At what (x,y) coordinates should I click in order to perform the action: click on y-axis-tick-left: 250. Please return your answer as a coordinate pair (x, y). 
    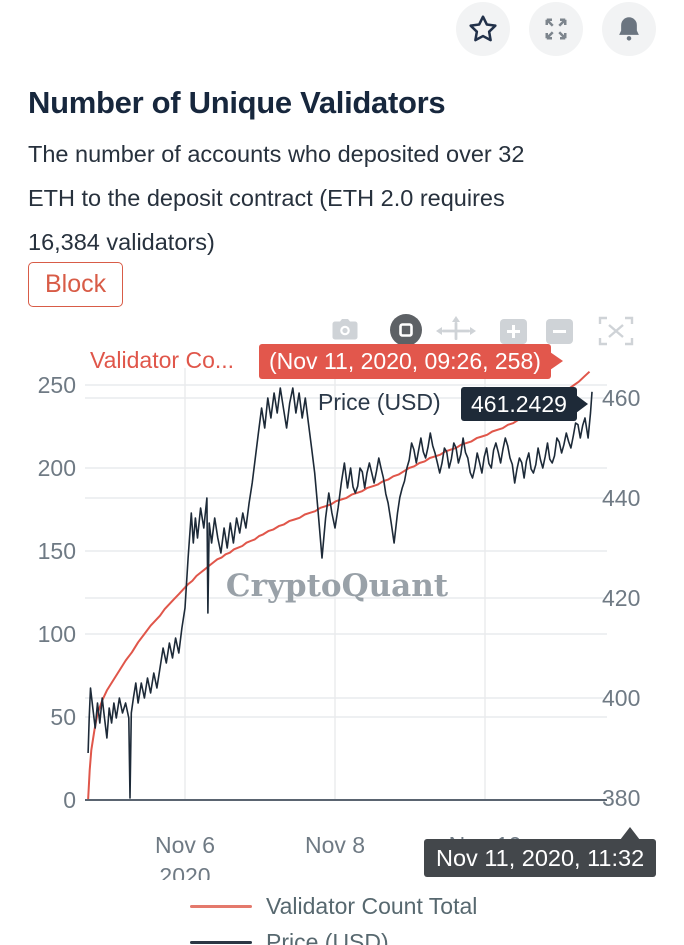
    Looking at the image, I should click on (57, 385).